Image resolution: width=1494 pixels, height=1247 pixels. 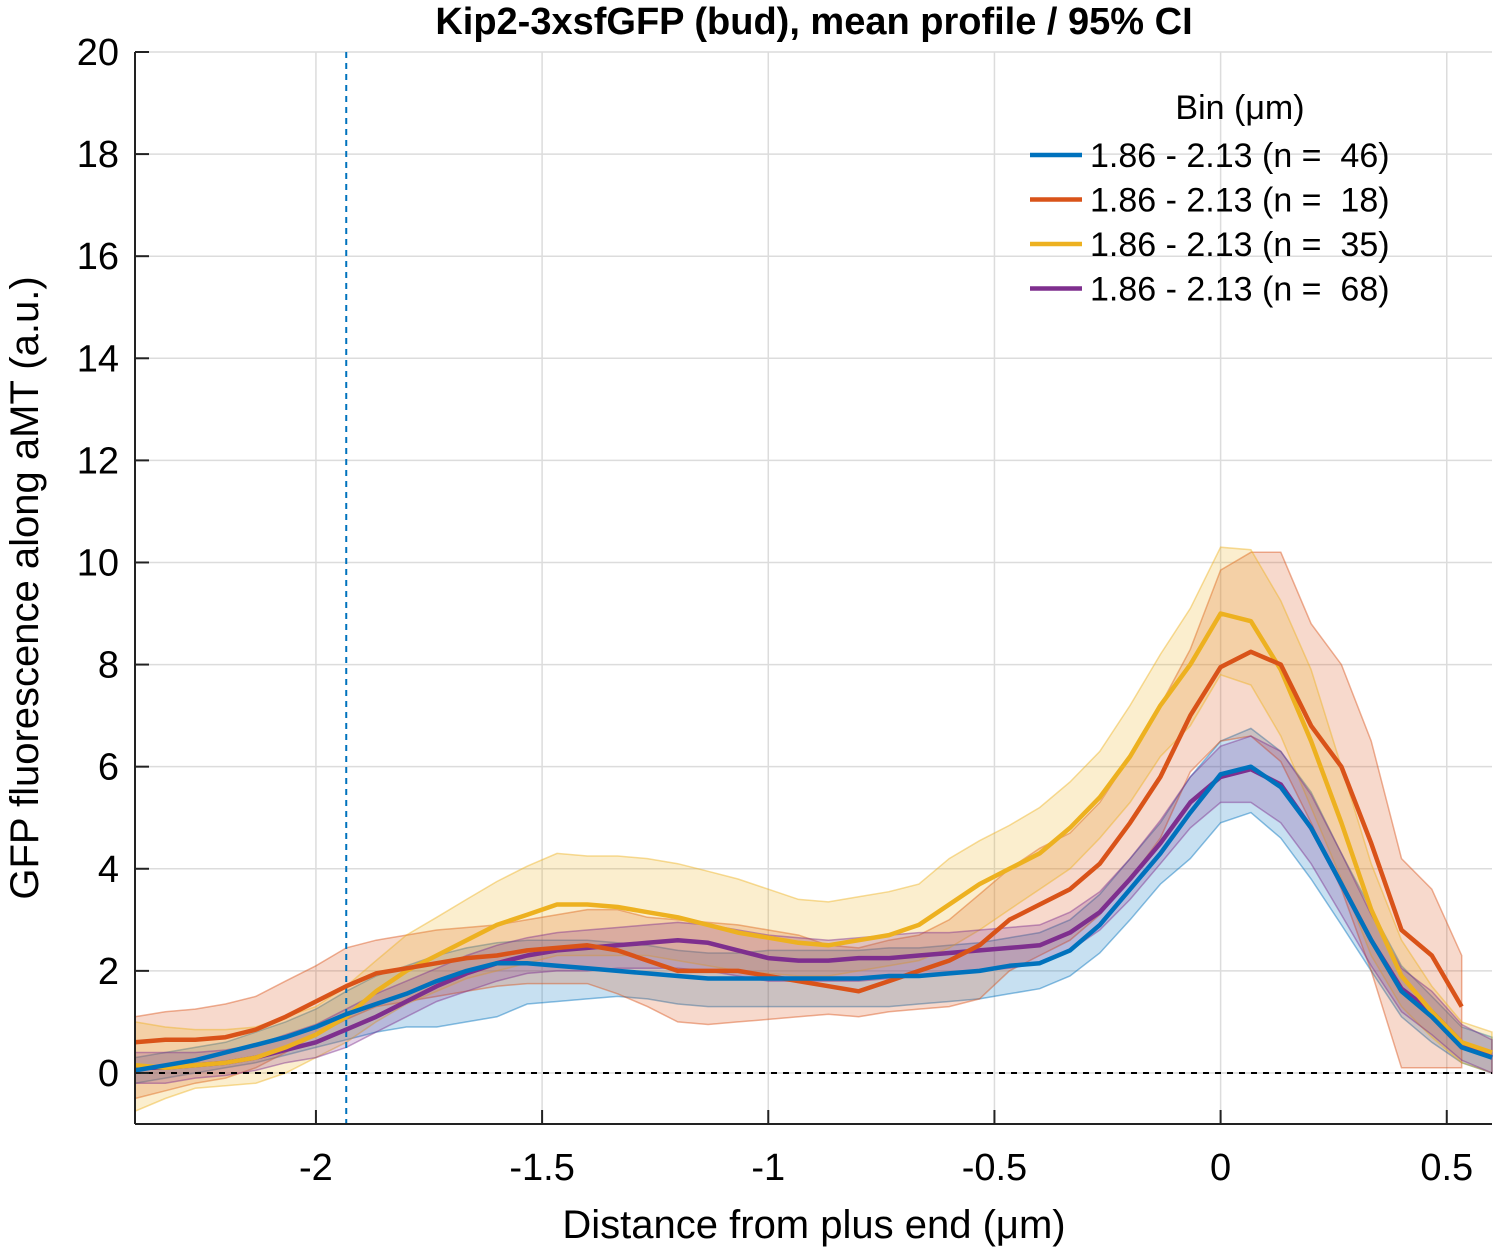 I want to click on y-tick-label: 2, so click(x=108, y=972).